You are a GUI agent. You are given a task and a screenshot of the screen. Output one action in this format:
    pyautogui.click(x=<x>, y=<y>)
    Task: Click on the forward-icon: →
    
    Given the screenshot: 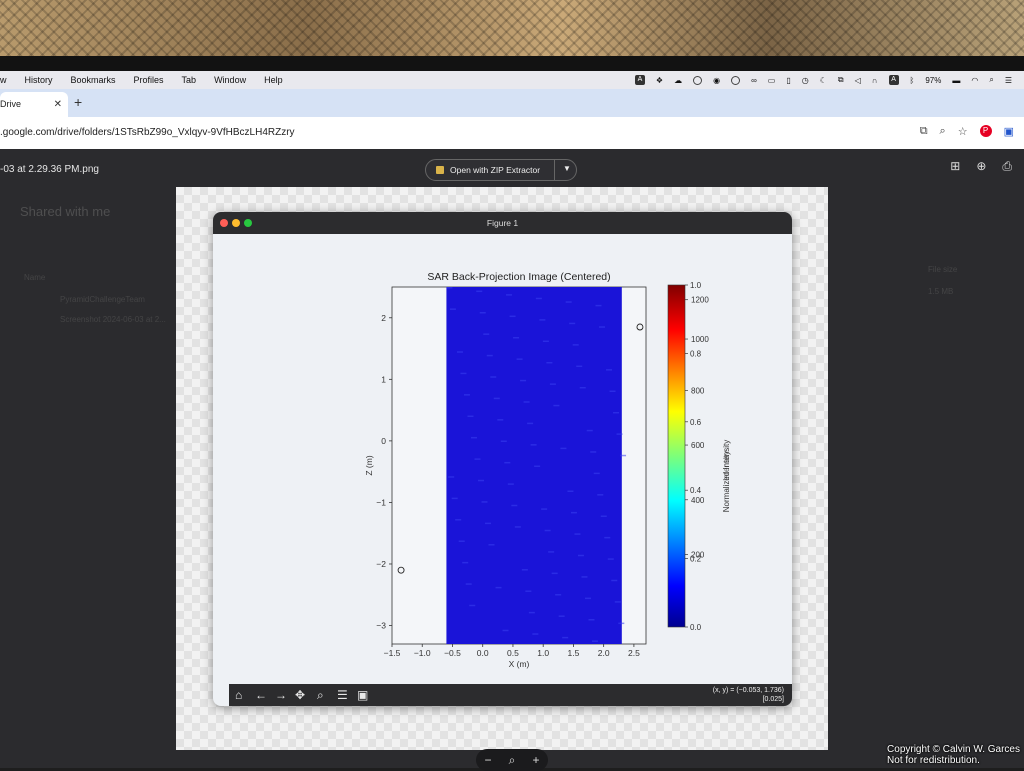 What is the action you would take?
    pyautogui.click(x=281, y=695)
    